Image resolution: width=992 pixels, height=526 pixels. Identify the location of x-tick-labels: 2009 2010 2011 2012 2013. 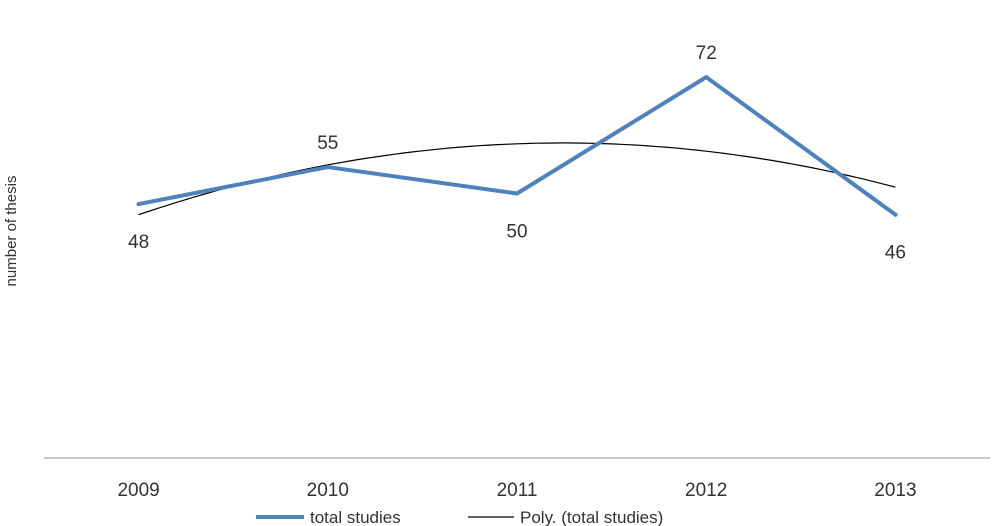
(516, 490).